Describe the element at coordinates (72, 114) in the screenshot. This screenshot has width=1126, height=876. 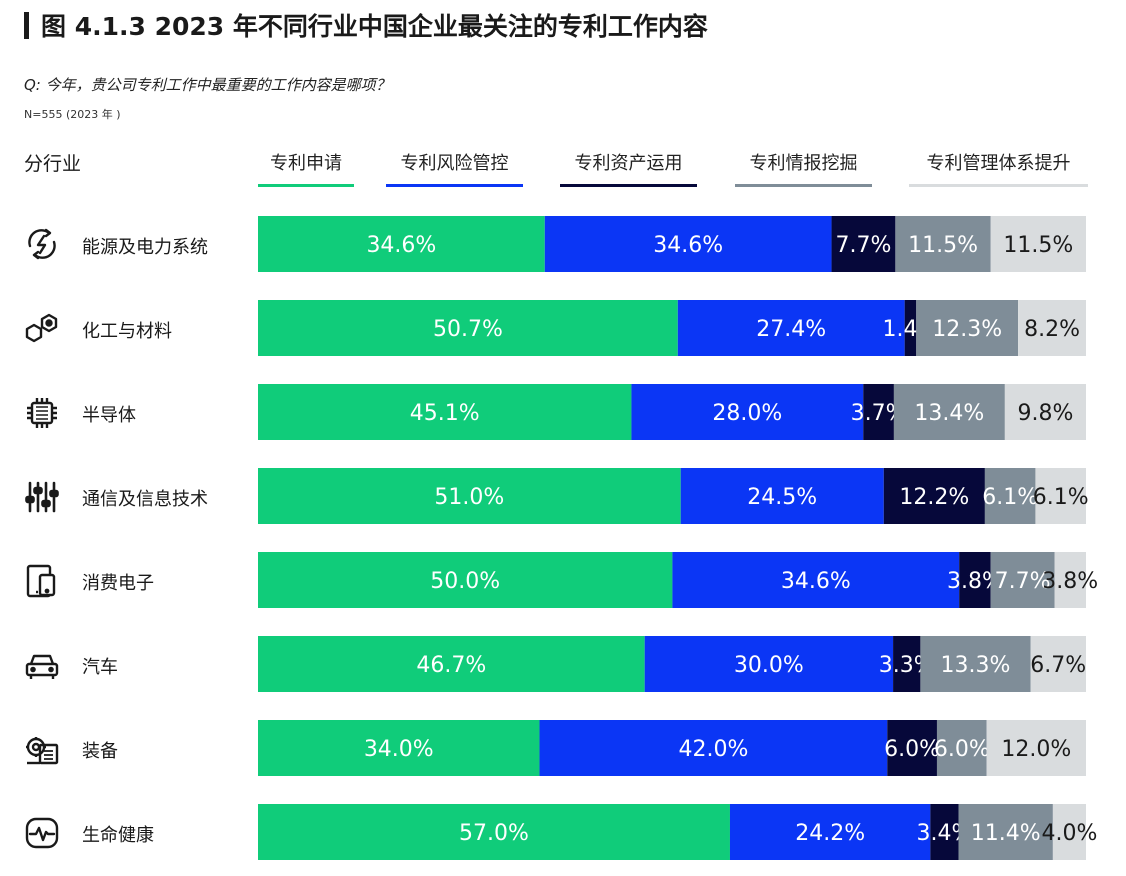
I see `sample-size: N=555 (2023 年 )` at that location.